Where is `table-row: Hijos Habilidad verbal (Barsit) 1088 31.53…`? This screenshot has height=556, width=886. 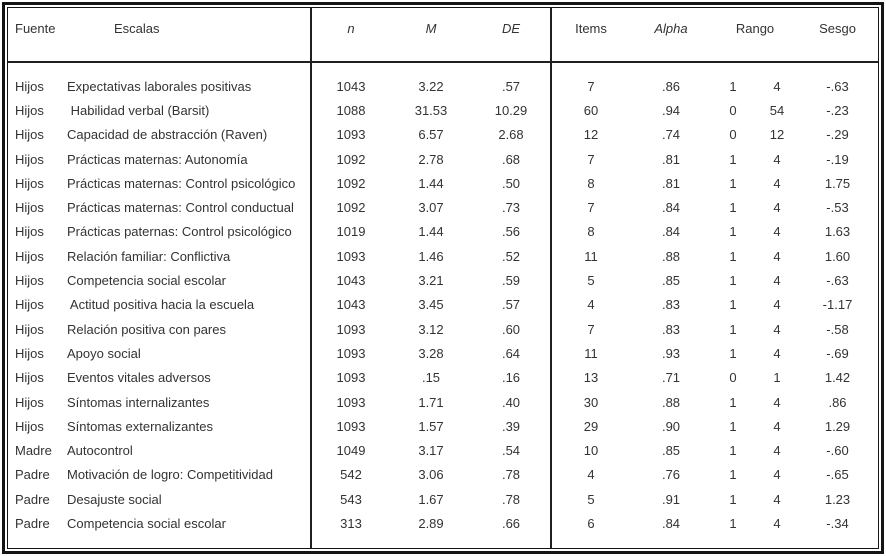 table-row: Hijos Habilidad verbal (Barsit) 1088 31.53… is located at coordinates (443, 110).